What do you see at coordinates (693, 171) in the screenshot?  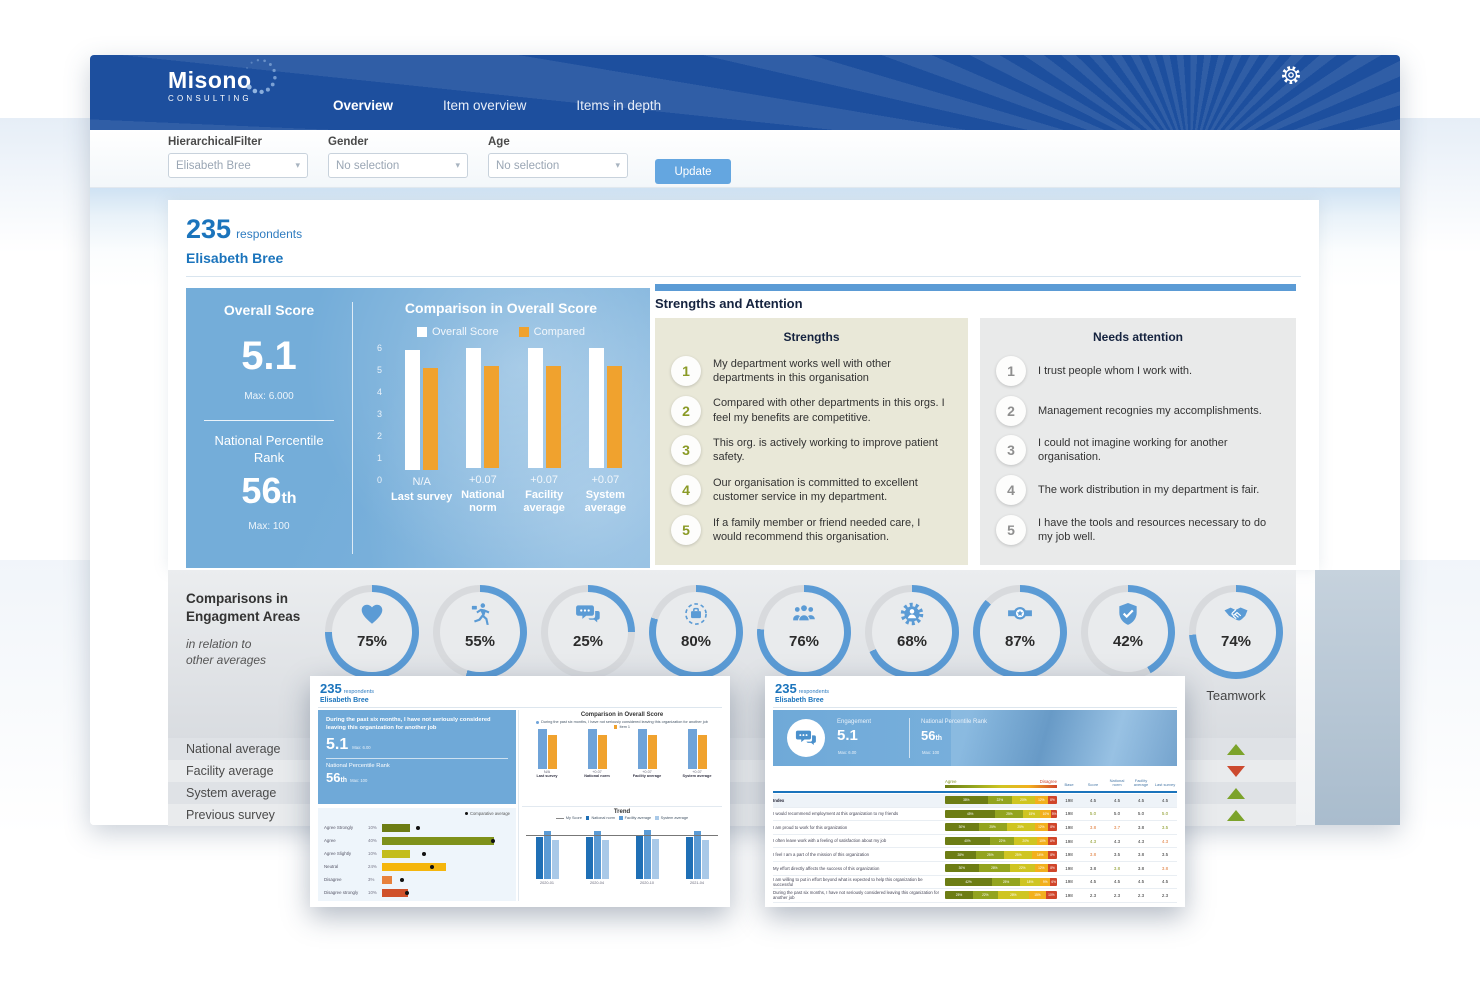 I see `update-button: Update` at bounding box center [693, 171].